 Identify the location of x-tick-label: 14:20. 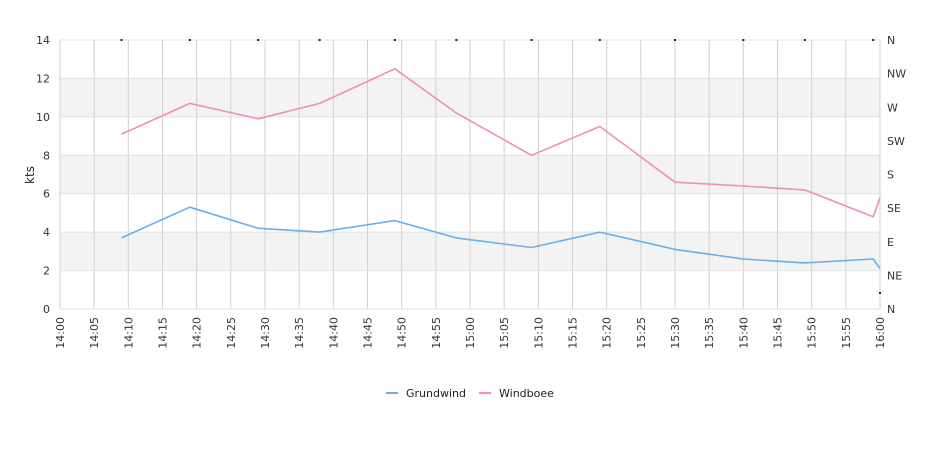
(197, 333).